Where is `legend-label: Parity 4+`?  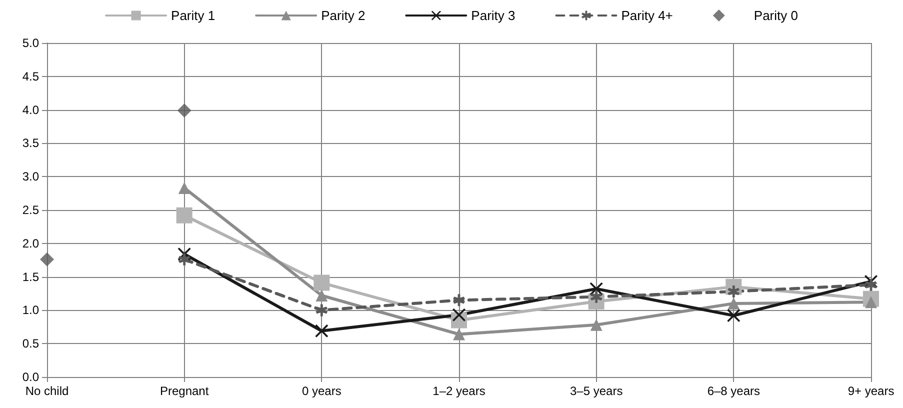
legend-label: Parity 4+ is located at coordinates (647, 15).